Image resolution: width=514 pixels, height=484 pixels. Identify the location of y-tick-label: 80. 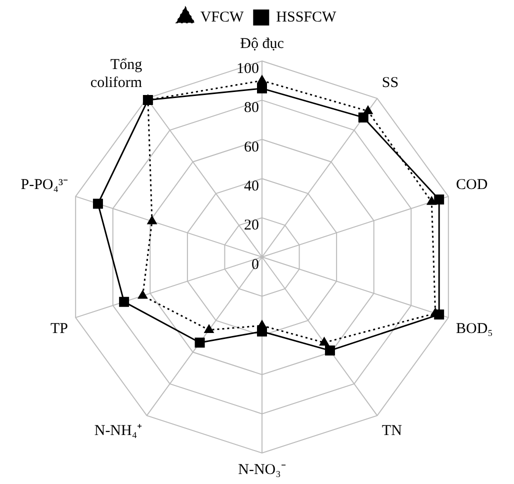
(251, 108).